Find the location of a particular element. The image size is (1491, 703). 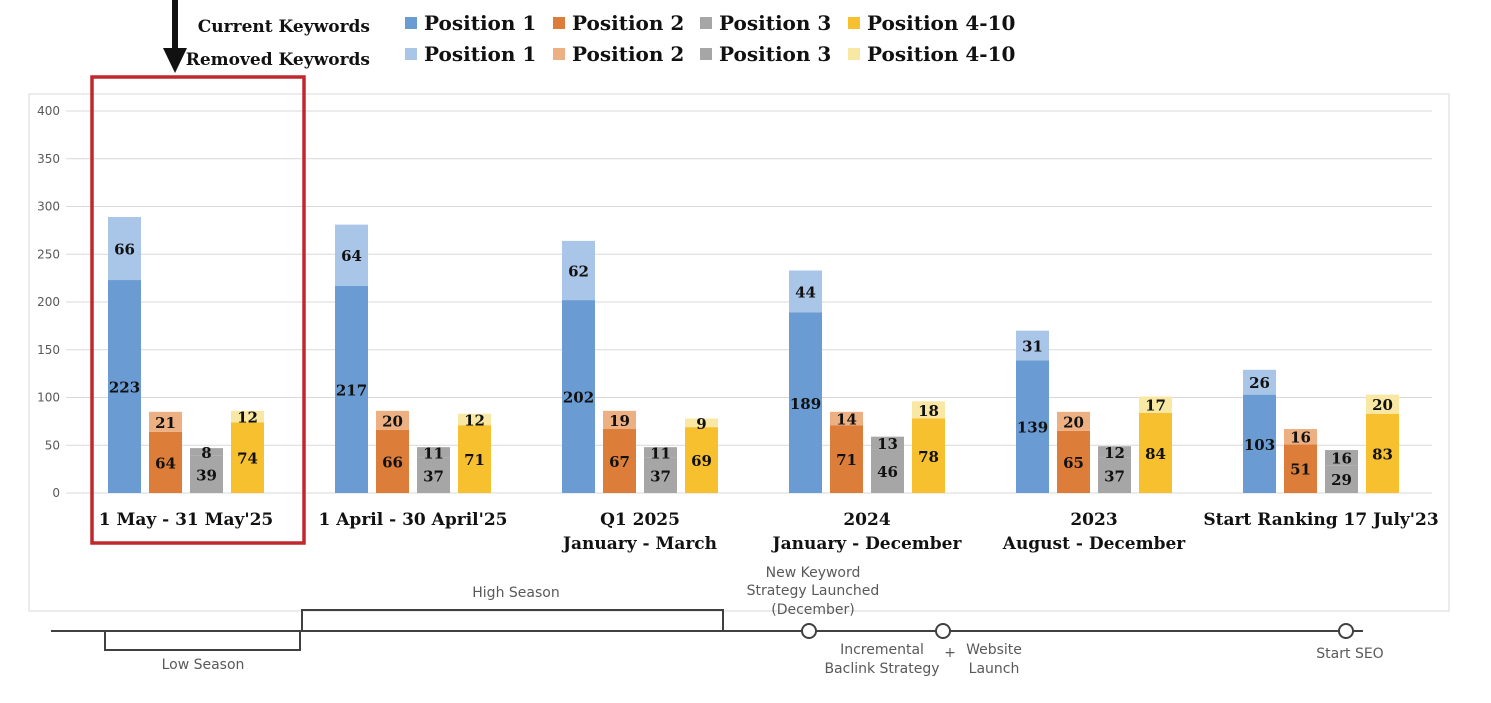

high-season-bracket is located at coordinates (512, 620).